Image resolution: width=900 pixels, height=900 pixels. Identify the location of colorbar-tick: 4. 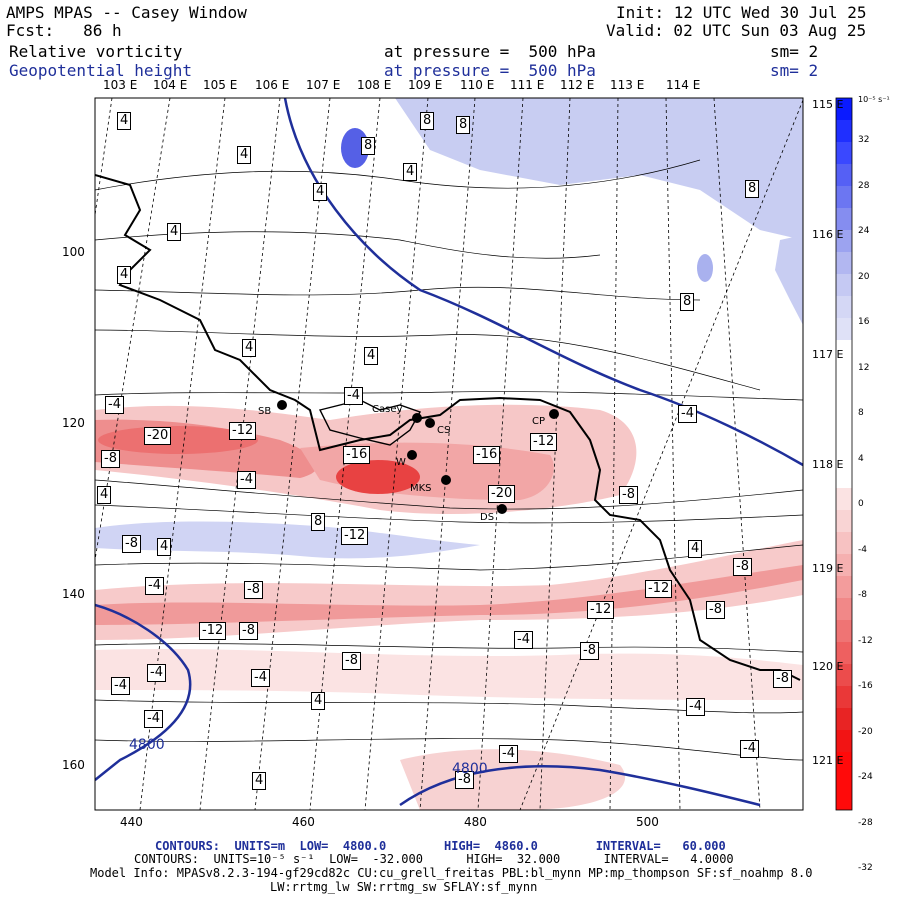
(861, 458).